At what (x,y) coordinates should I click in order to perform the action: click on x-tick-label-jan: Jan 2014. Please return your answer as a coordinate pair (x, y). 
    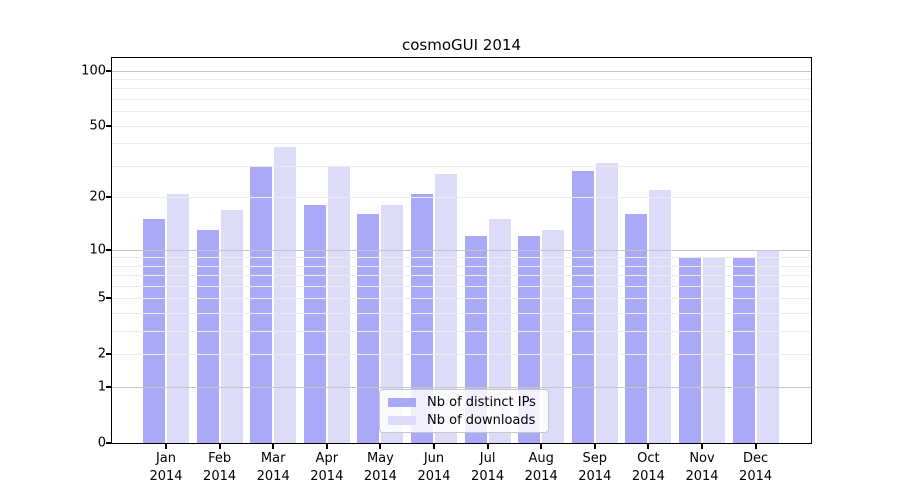
    Looking at the image, I should click on (166, 468).